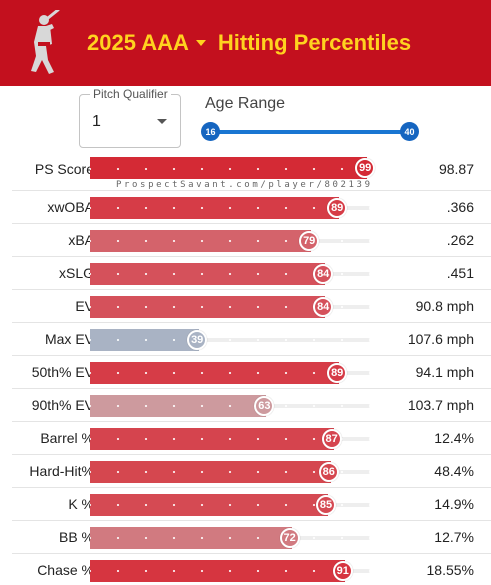  Describe the element at coordinates (289, 538) in the screenshot. I see `percentile-badge: 72` at that location.